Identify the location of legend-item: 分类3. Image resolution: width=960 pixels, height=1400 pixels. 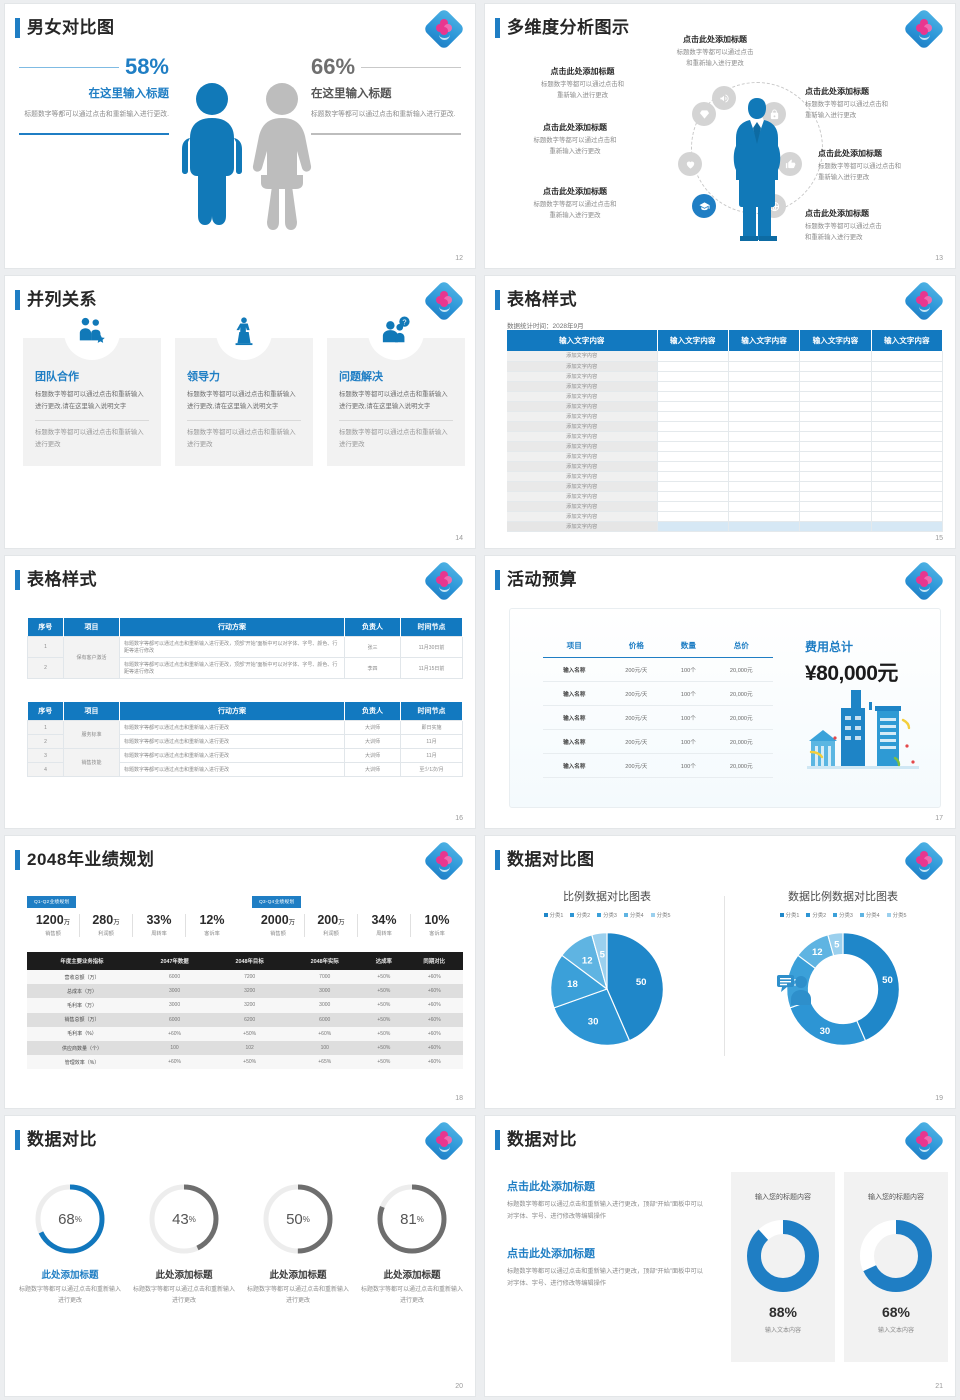
(843, 915).